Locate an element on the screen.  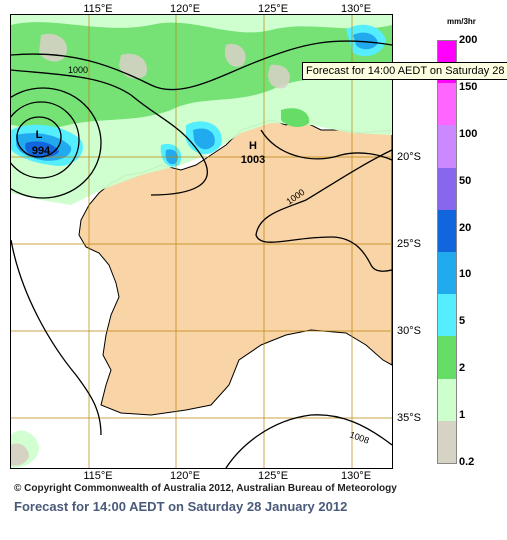
legend-value: 10 is located at coordinates (465, 274).